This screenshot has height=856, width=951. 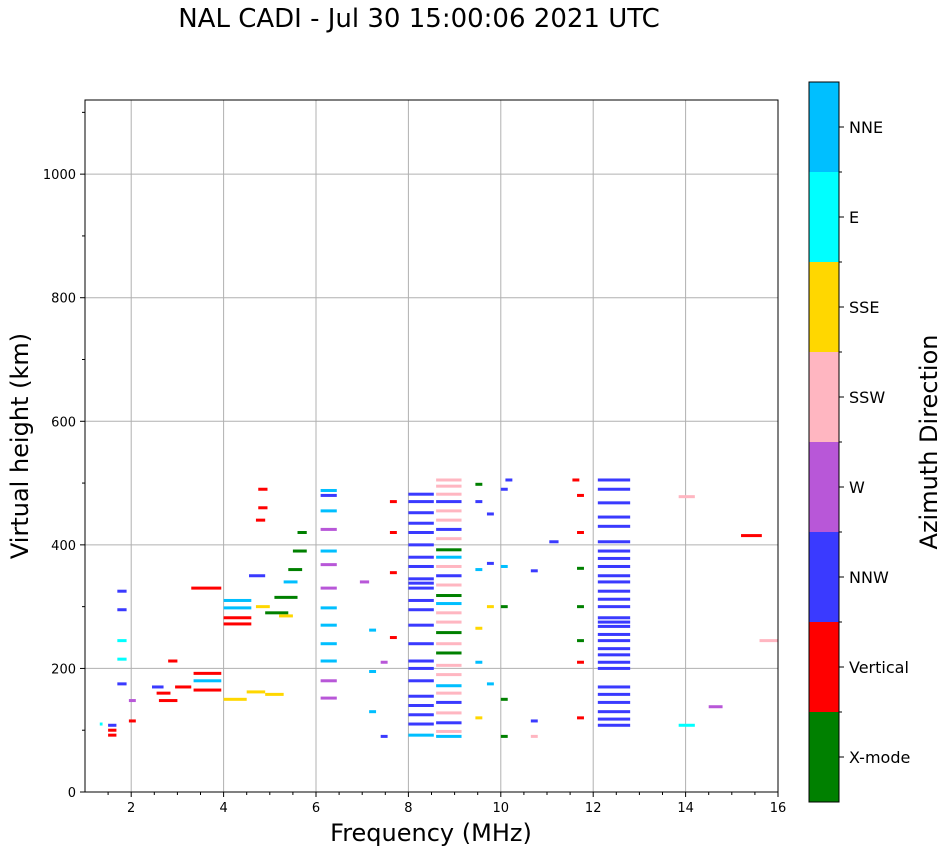 What do you see at coordinates (131, 808) in the screenshot?
I see `x-tick-label: 2` at bounding box center [131, 808].